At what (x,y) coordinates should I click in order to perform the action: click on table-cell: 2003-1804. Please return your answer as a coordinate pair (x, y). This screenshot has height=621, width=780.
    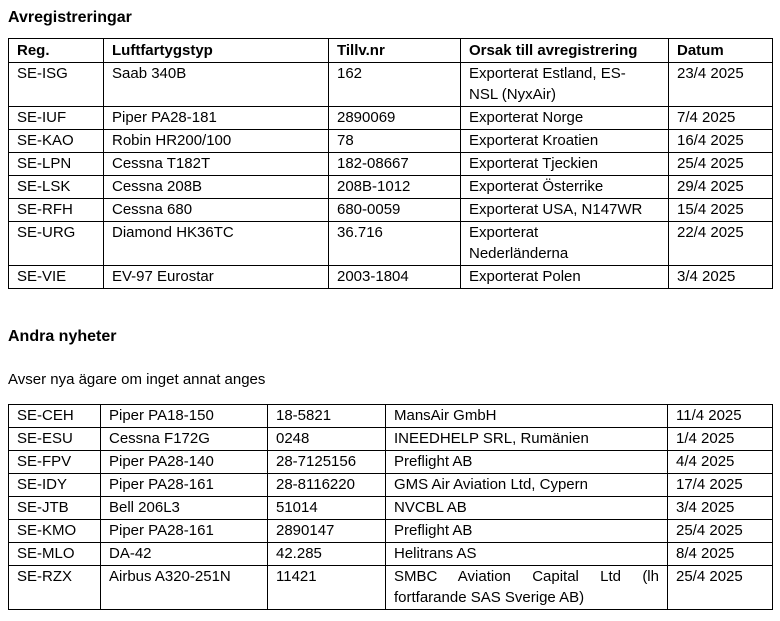
    Looking at the image, I should click on (394, 277).